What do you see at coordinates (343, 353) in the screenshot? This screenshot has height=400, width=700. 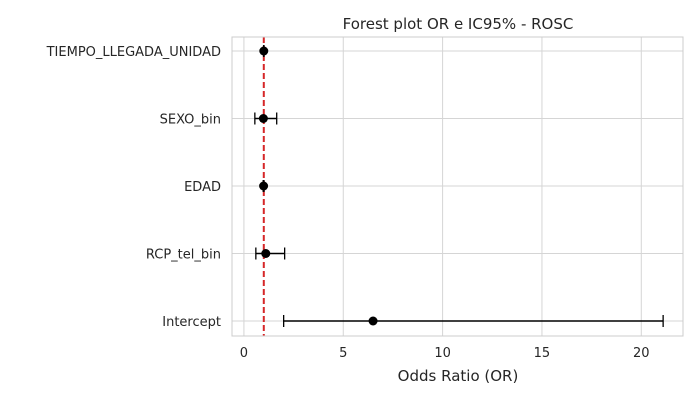 I see `x-tick-label: 5` at bounding box center [343, 353].